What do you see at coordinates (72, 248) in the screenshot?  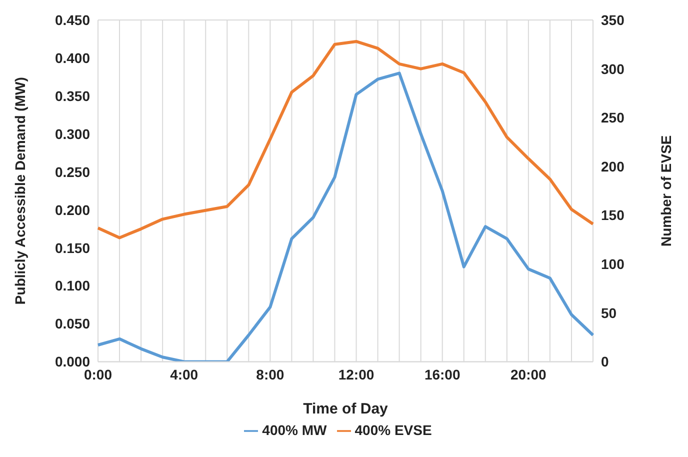 I see `y-tick-label: 0.150` at bounding box center [72, 248].